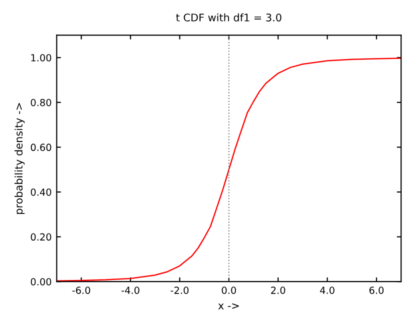  Describe the element at coordinates (229, 290) in the screenshot. I see `x-tick-label: 0.0` at that location.